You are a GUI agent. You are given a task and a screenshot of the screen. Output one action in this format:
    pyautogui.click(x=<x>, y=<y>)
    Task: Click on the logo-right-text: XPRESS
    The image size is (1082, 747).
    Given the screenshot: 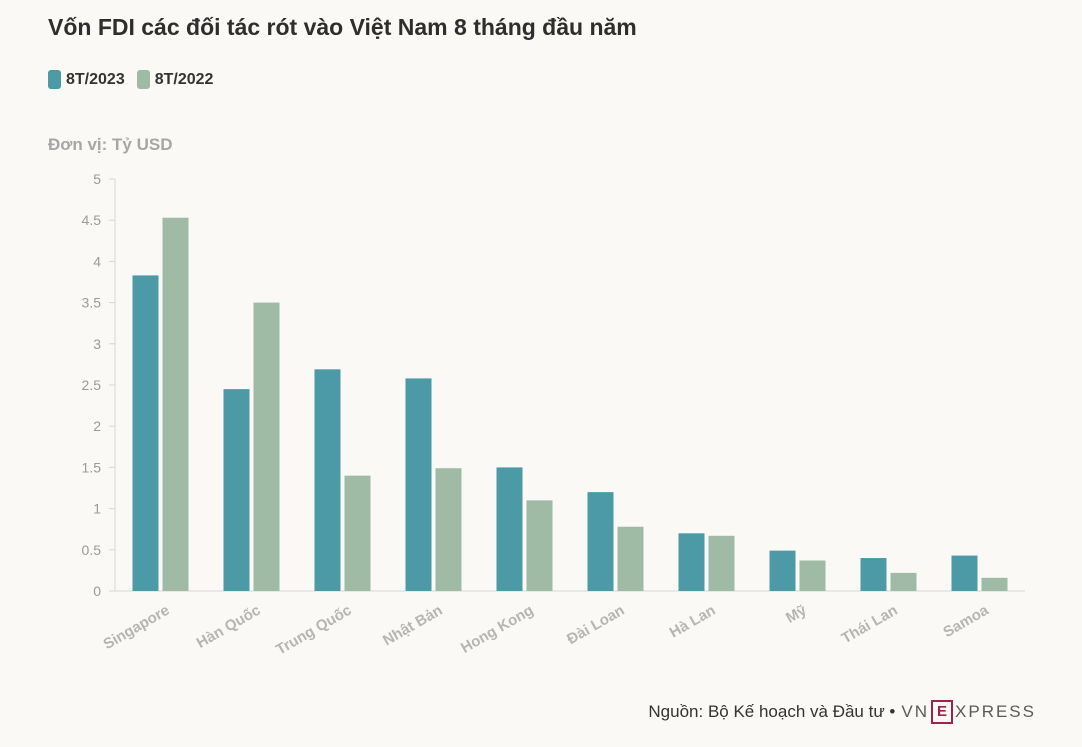 What is the action you would take?
    pyautogui.click(x=995, y=711)
    